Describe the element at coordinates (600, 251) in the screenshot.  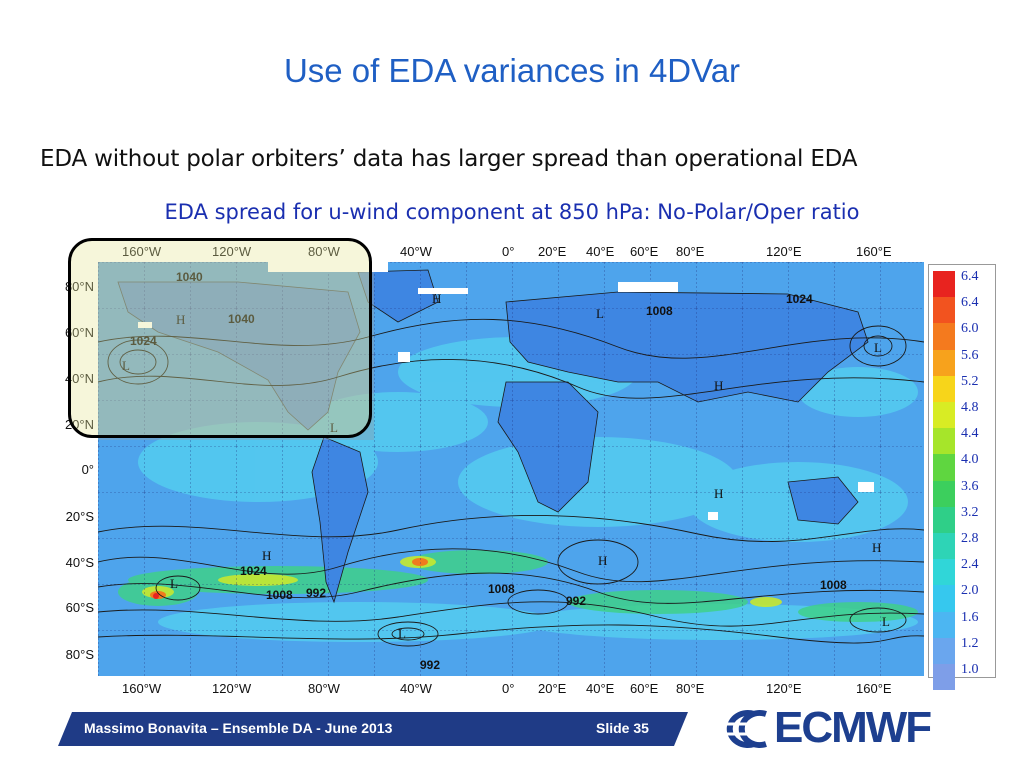
I see `lon-label-top: 40°E` at that location.